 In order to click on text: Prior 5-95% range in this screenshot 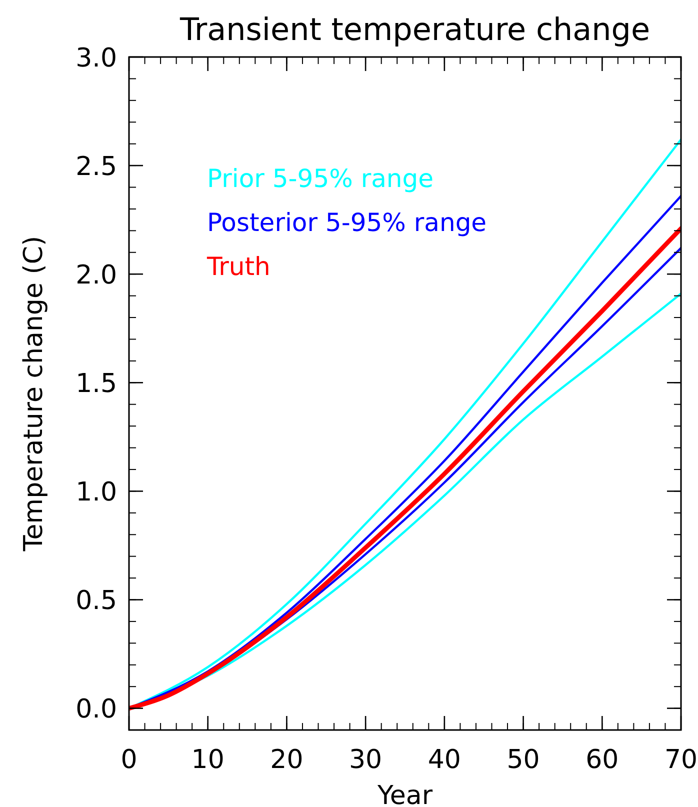, I will do `click(320, 178)`.